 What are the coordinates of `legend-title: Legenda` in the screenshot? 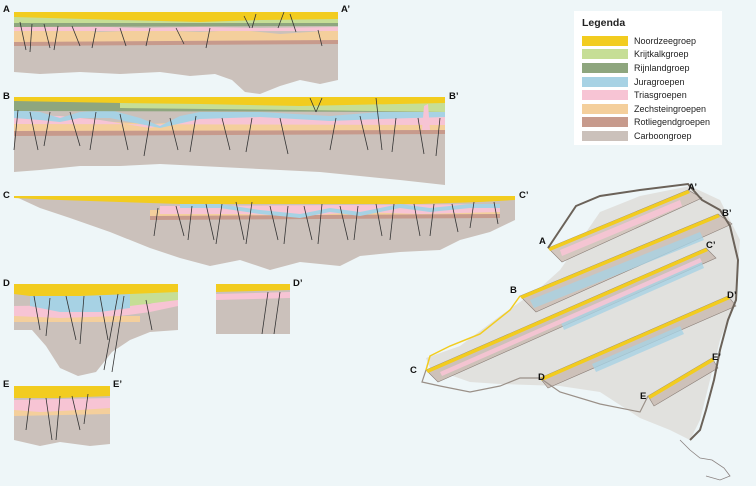 It's located at (604, 23).